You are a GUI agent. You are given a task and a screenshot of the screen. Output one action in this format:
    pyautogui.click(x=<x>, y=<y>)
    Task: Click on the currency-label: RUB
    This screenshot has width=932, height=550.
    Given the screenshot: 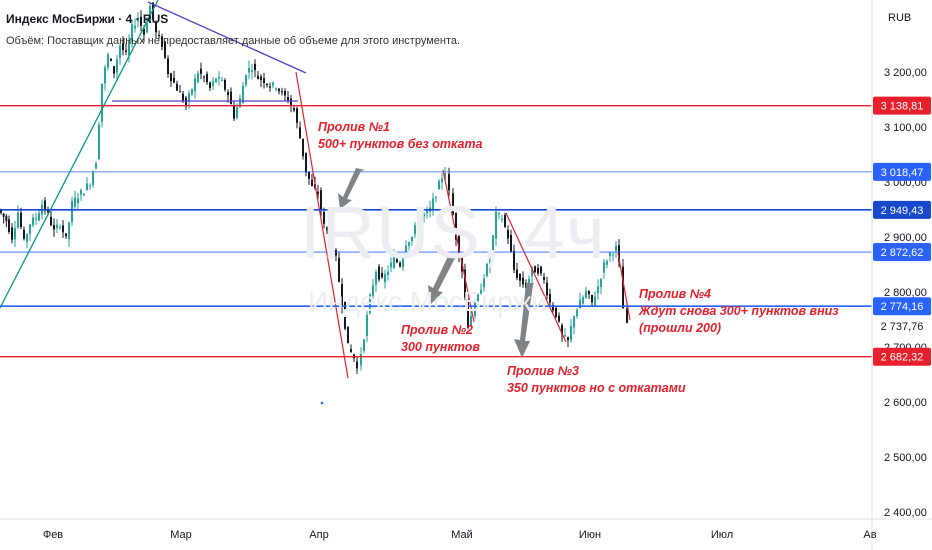 What is the action you would take?
    pyautogui.click(x=900, y=18)
    